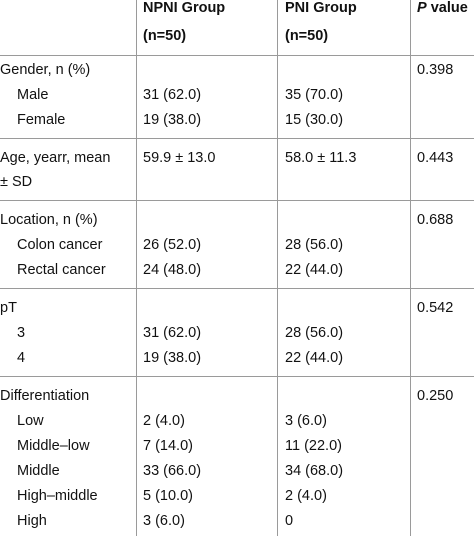  I want to click on p-value: 0.250, so click(435, 396).